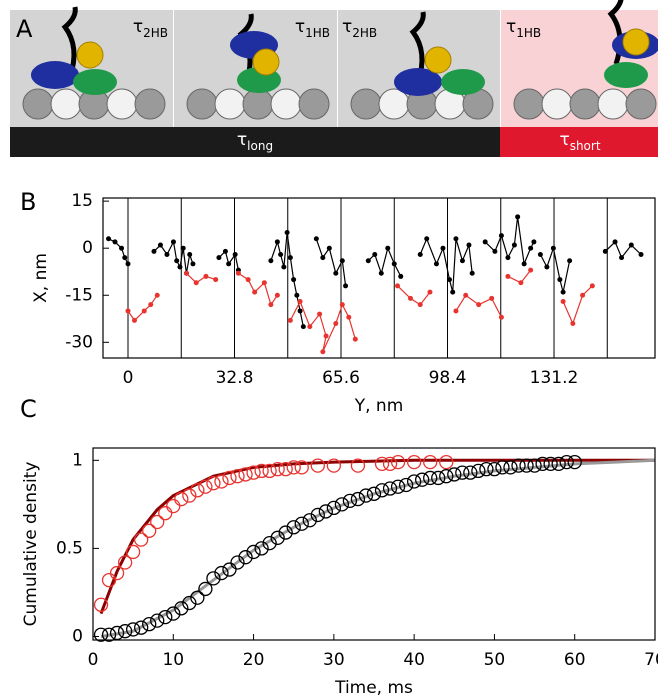 The width and height of the screenshot is (658, 700). Describe the element at coordinates (41, 278) in the screenshot. I see `y-axis-label: X, nm` at that location.